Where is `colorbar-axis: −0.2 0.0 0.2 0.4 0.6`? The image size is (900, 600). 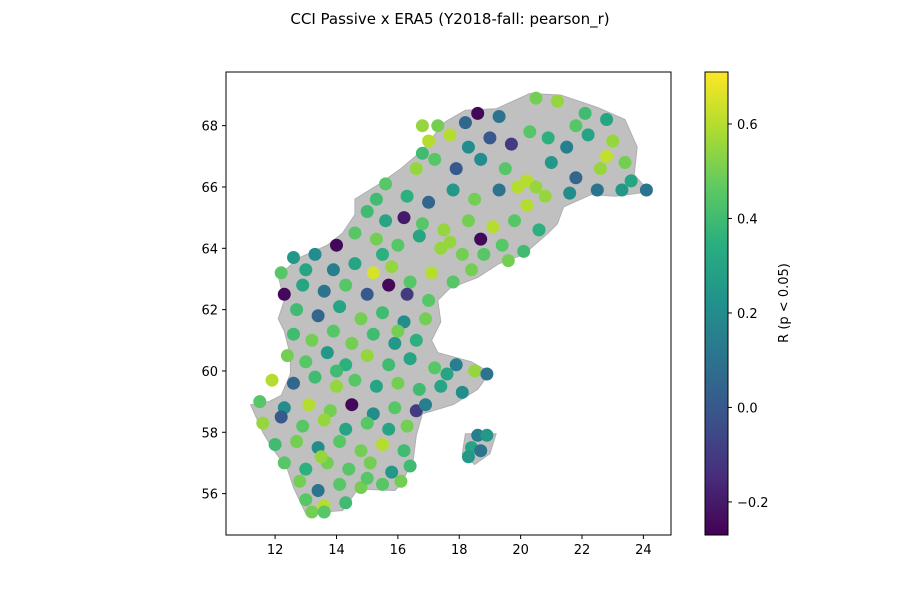 colorbar-axis: −0.2 0.0 0.2 0.4 0.6 is located at coordinates (748, 314).